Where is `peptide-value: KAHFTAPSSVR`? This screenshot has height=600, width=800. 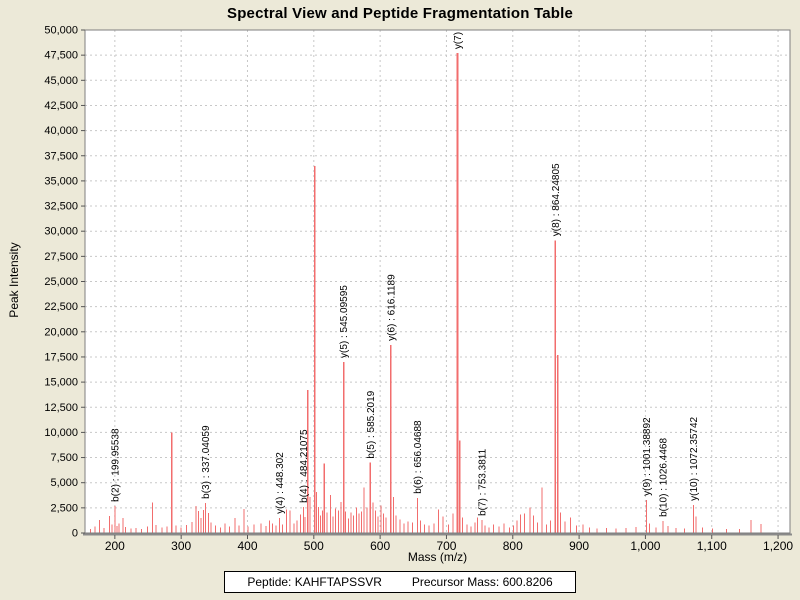 peptide-value: KAHFTAPSSVR is located at coordinates (338, 582).